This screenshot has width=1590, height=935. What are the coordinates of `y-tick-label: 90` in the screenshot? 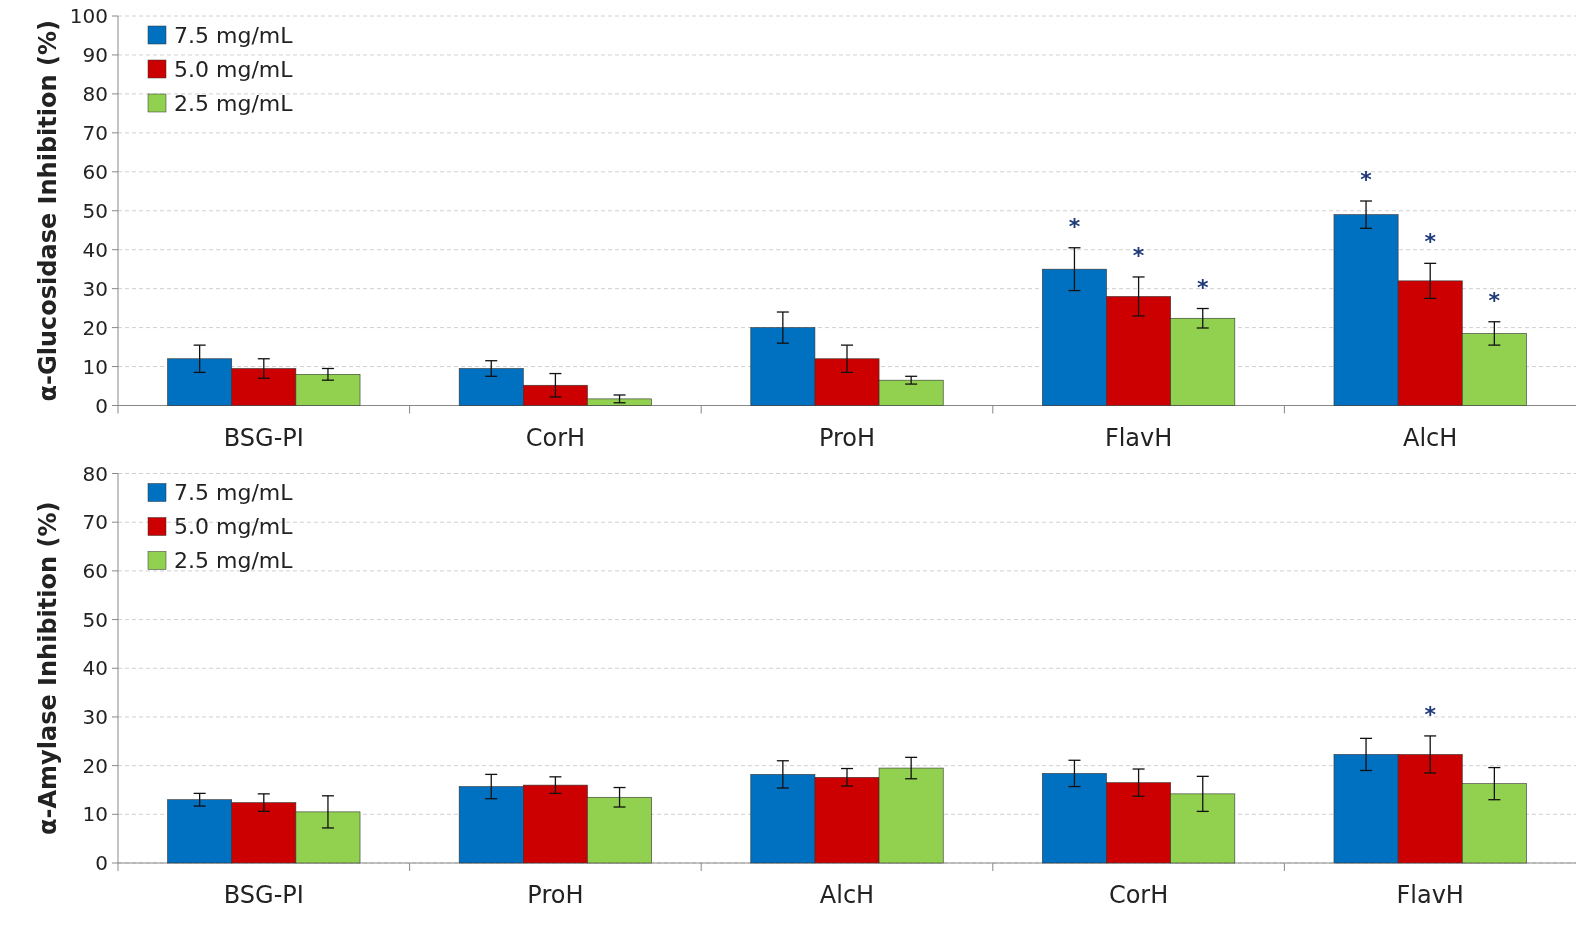 It's located at (95, 54).